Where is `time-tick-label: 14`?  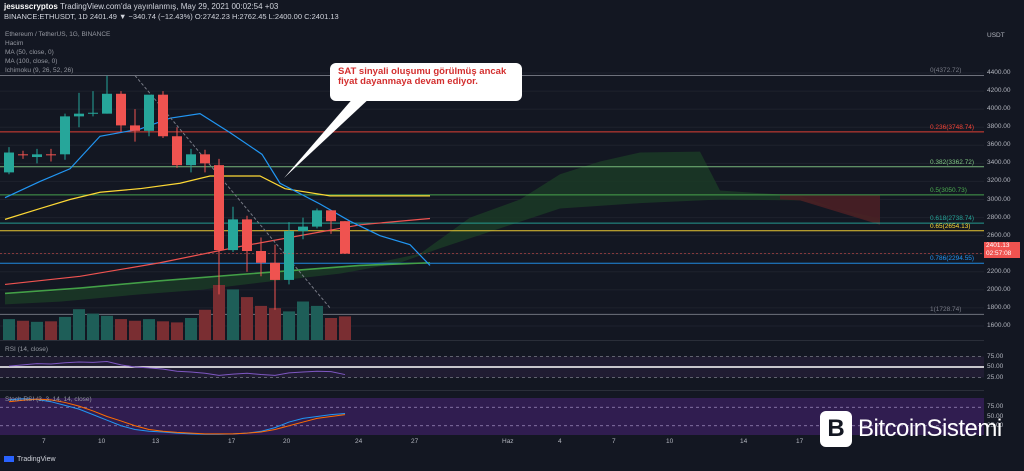 time-tick-label: 14 is located at coordinates (744, 441).